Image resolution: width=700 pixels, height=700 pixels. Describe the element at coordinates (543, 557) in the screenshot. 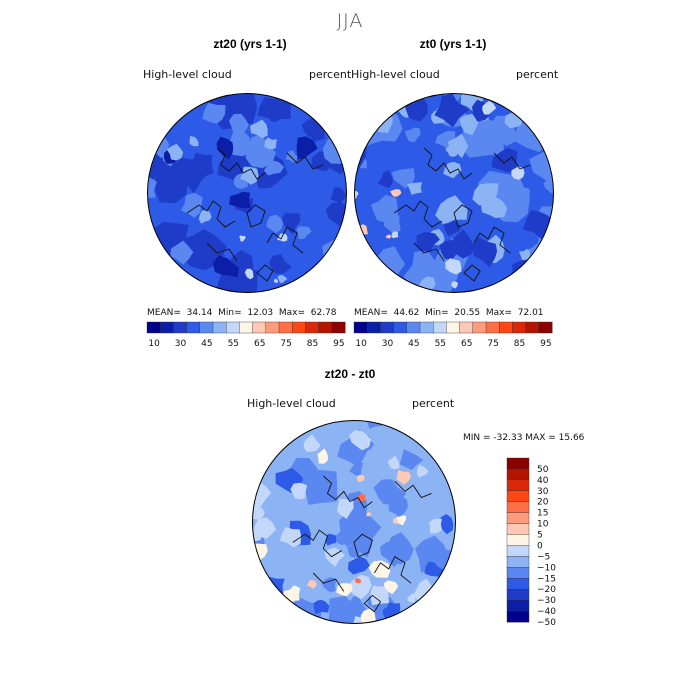

I see `colorbar-tick-label: −5` at that location.